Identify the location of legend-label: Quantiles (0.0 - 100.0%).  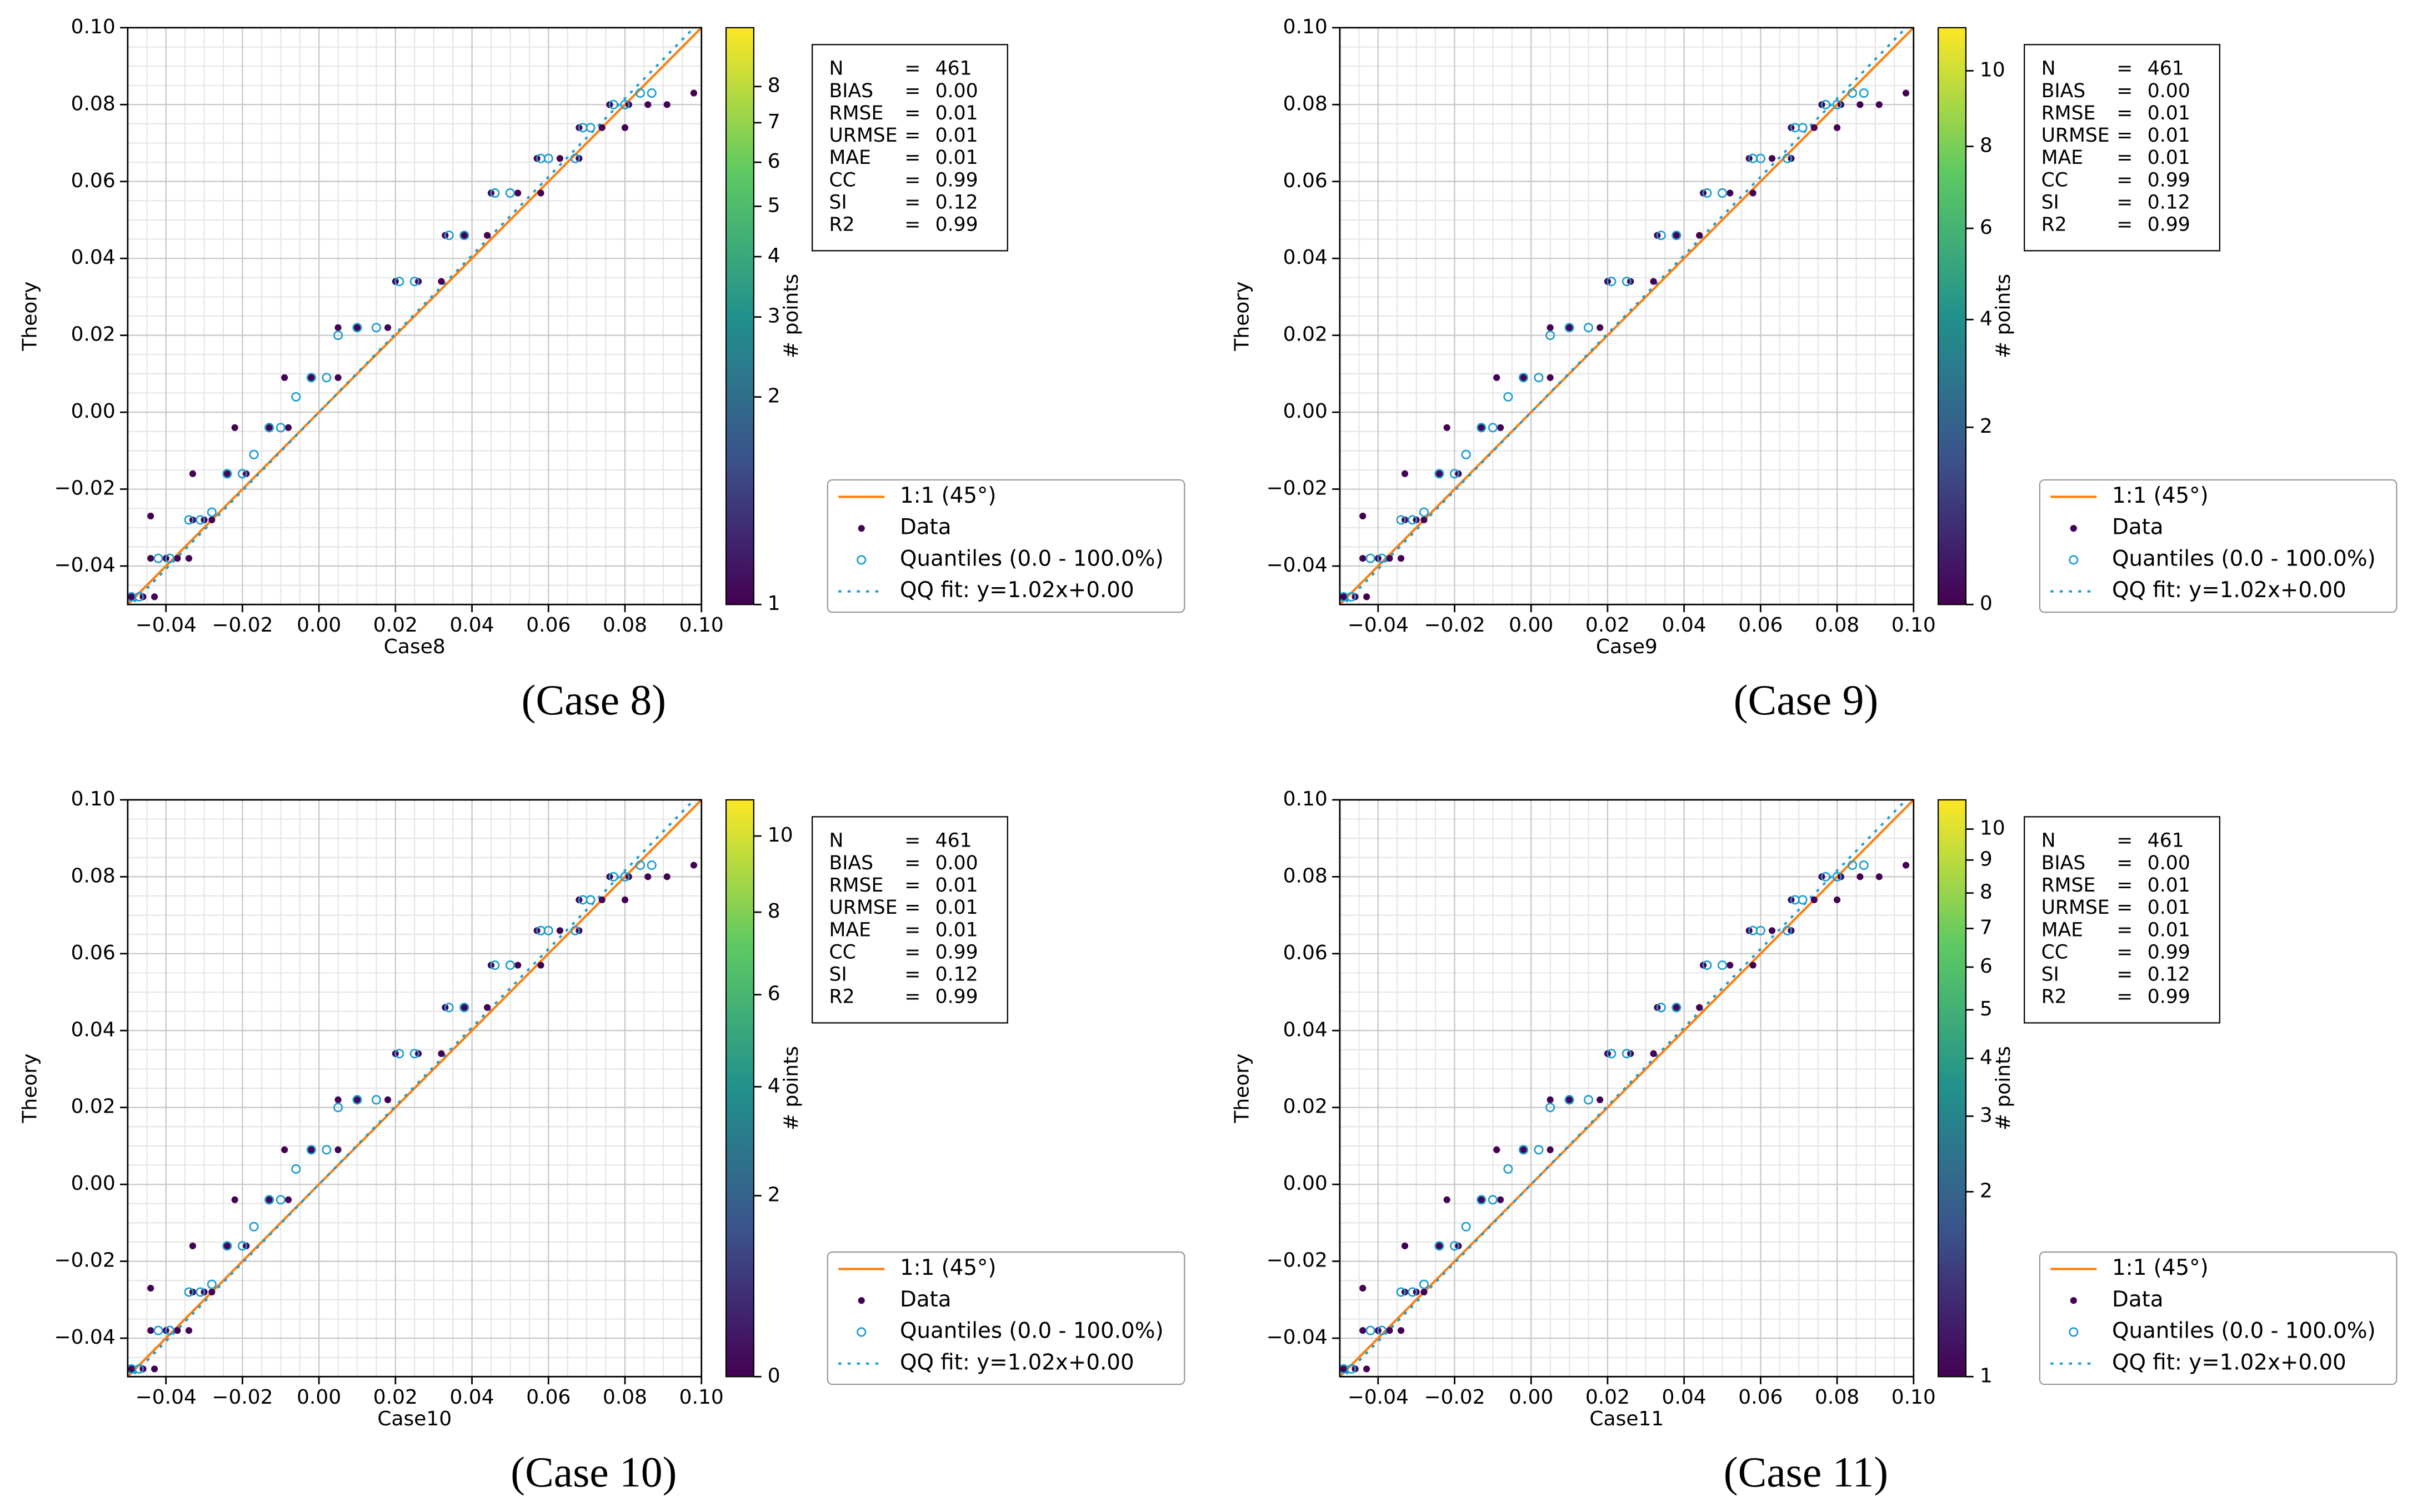
(2244, 1331).